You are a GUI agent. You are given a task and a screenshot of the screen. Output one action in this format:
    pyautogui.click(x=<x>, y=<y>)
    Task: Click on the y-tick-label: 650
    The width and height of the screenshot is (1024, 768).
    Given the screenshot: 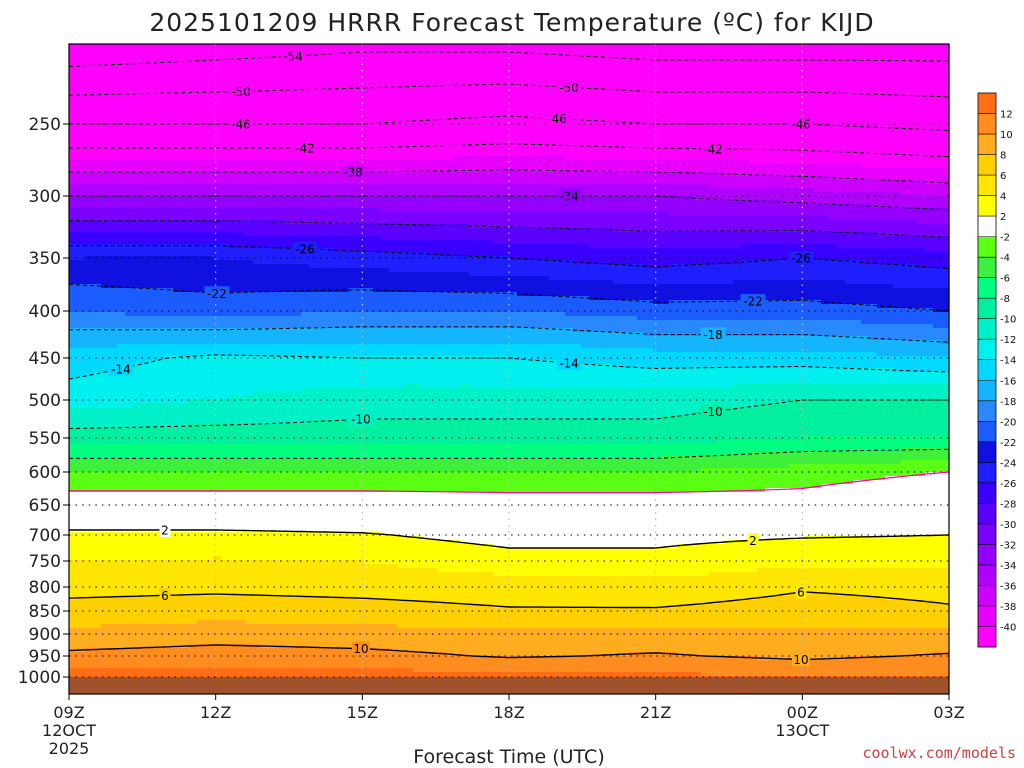 What is the action you would take?
    pyautogui.click(x=45, y=506)
    